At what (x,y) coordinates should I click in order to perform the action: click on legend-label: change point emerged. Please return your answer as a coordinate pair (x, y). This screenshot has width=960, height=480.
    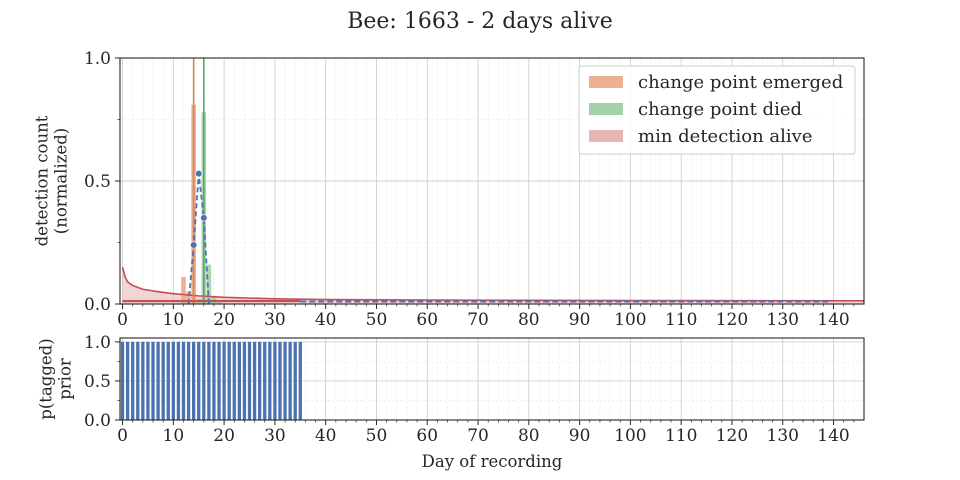
    Looking at the image, I should click on (740, 82).